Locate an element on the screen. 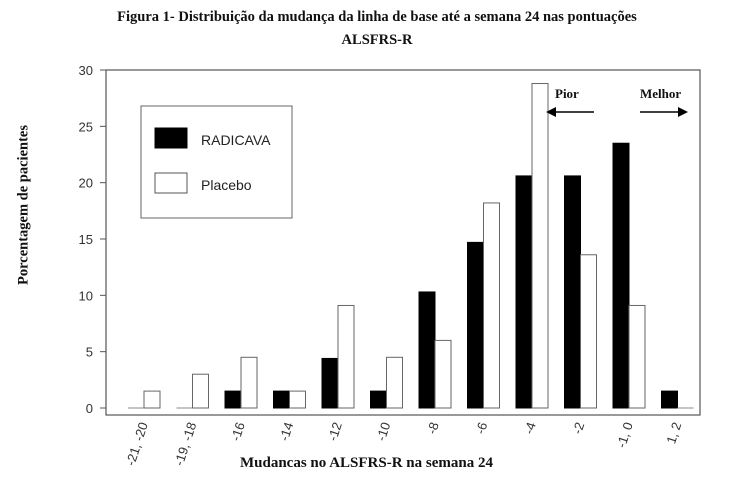 The width and height of the screenshot is (754, 494). x-tick-label: -2 is located at coordinates (579, 428).